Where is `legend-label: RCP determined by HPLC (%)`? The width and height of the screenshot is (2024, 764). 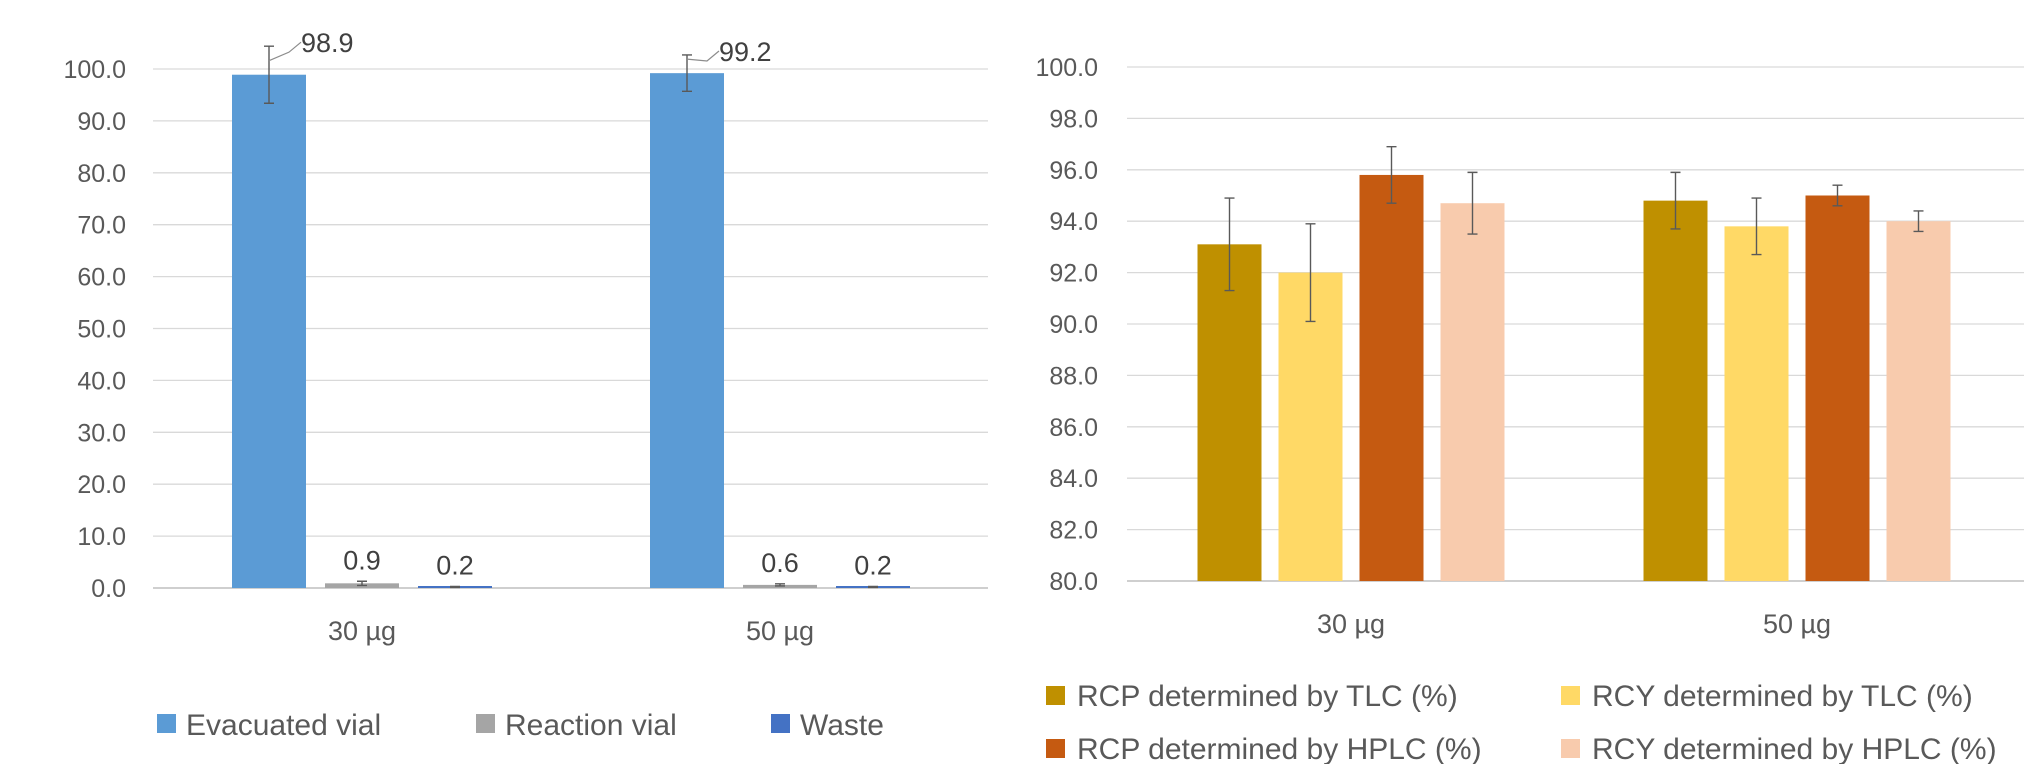 legend-label: RCP determined by HPLC (%) is located at coordinates (1279, 748).